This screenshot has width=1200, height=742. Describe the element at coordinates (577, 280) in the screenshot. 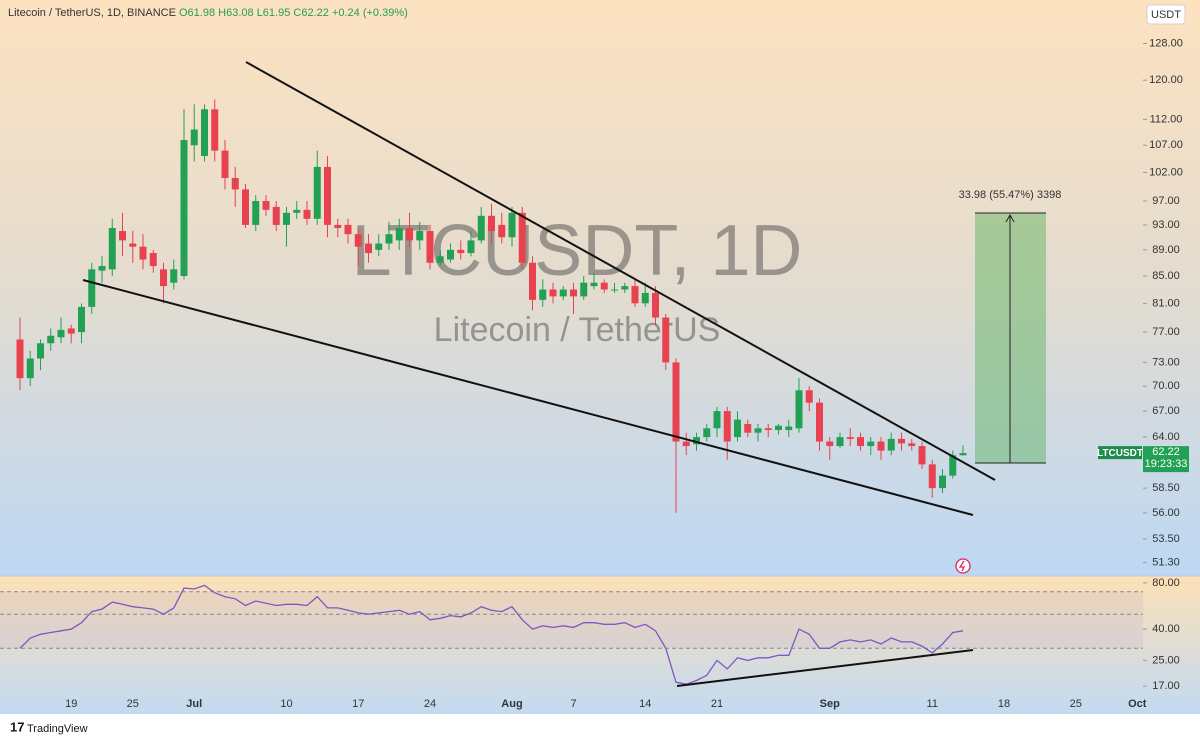

I see `watermark: LTCUSDT, 1D Litecoin / TetherUS` at that location.